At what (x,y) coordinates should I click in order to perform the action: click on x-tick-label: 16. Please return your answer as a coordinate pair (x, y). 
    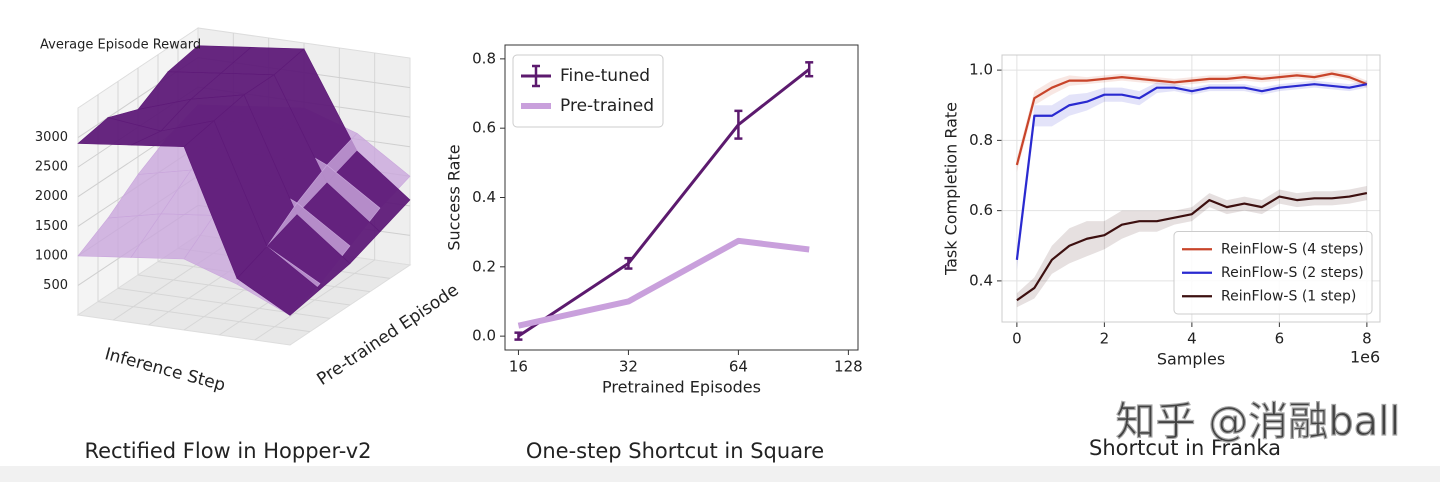
    Looking at the image, I should click on (518, 367).